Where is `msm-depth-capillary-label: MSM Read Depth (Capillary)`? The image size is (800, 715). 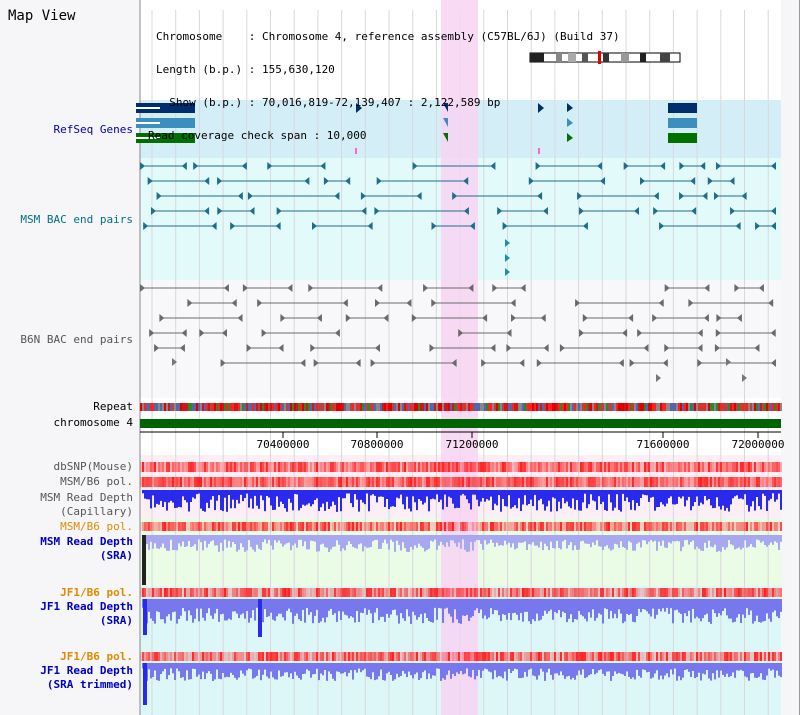
msm-depth-capillary-label: MSM Read Depth (Capillary) is located at coordinates (86, 505).